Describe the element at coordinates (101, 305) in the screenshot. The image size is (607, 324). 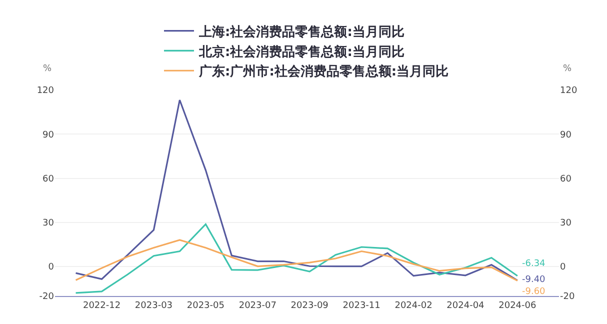
I see `x-tick-label: 2022-12` at that location.